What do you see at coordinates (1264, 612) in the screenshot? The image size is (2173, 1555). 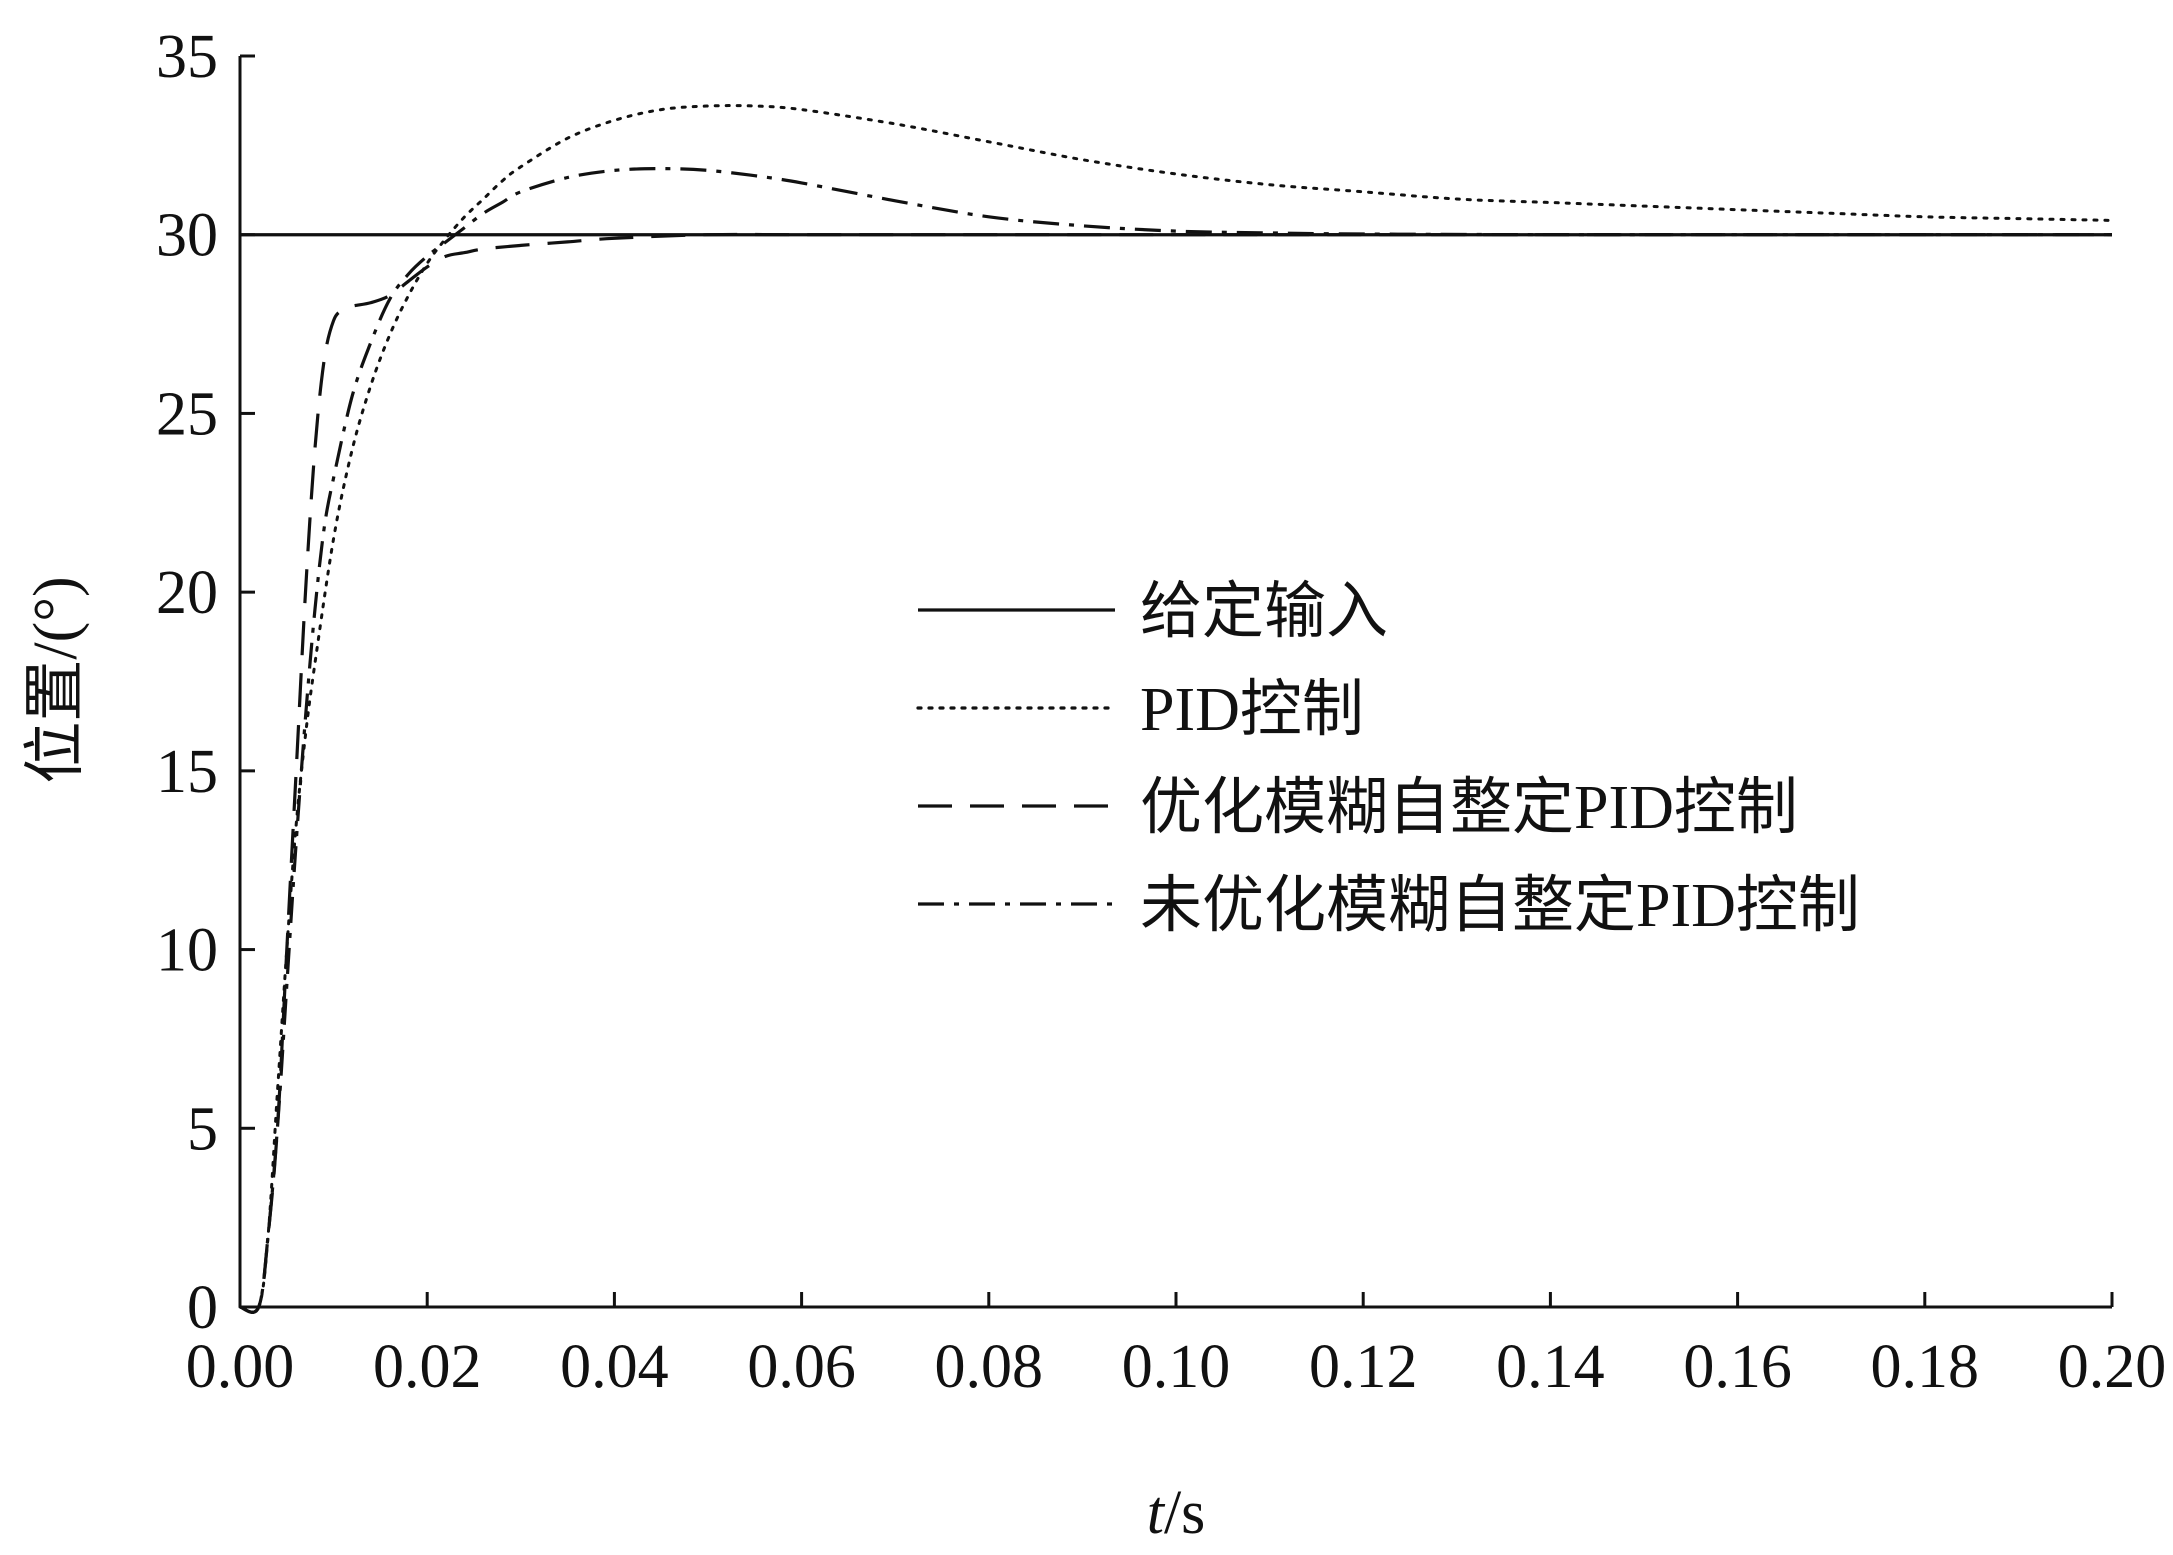 I see `legend-label-0: 给定输入` at bounding box center [1264, 612].